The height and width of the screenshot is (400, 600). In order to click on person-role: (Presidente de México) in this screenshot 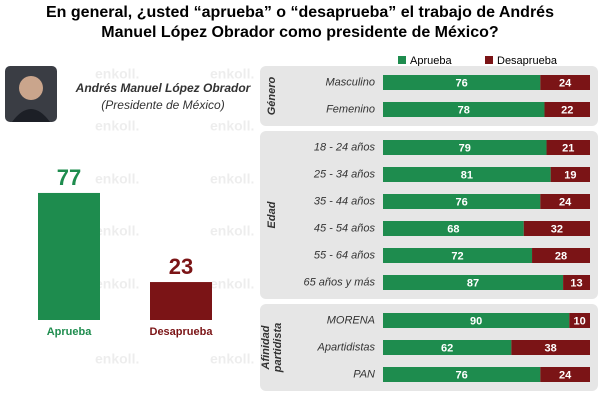, I will do `click(162, 105)`.